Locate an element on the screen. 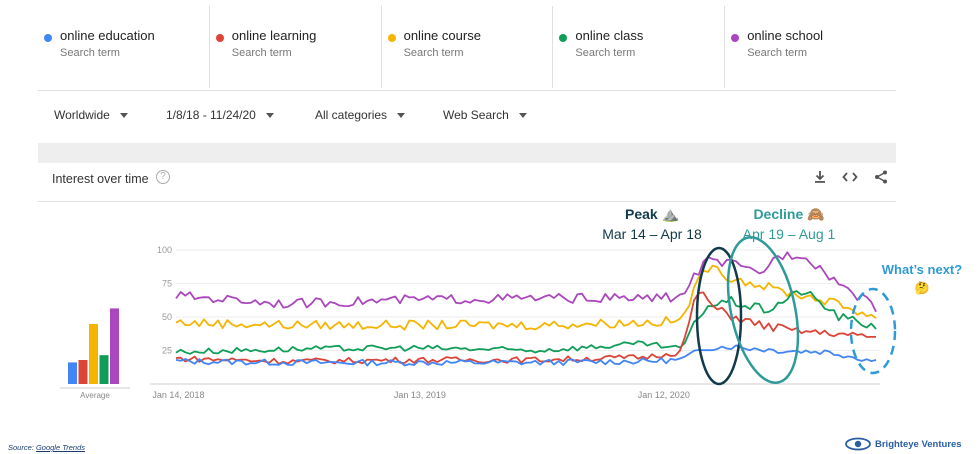 The width and height of the screenshot is (980, 454). brand-logo: Brighteye Ventures is located at coordinates (903, 444).